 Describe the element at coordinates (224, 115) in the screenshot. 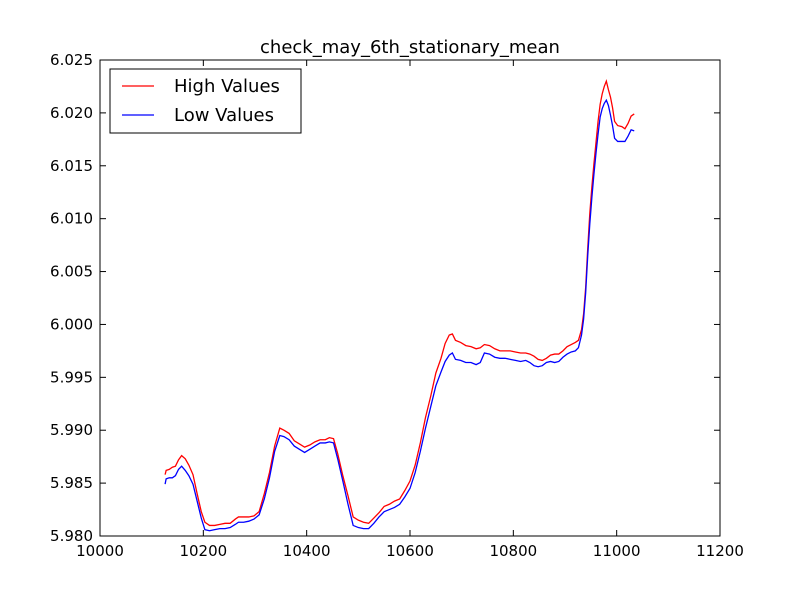

I see `legend-label: Low Values` at that location.